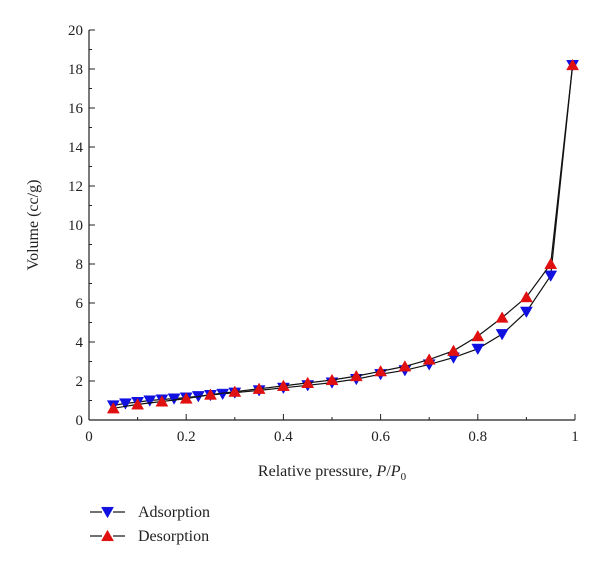 The image size is (600, 567). I want to click on legend-label: Adsorption, so click(174, 512).